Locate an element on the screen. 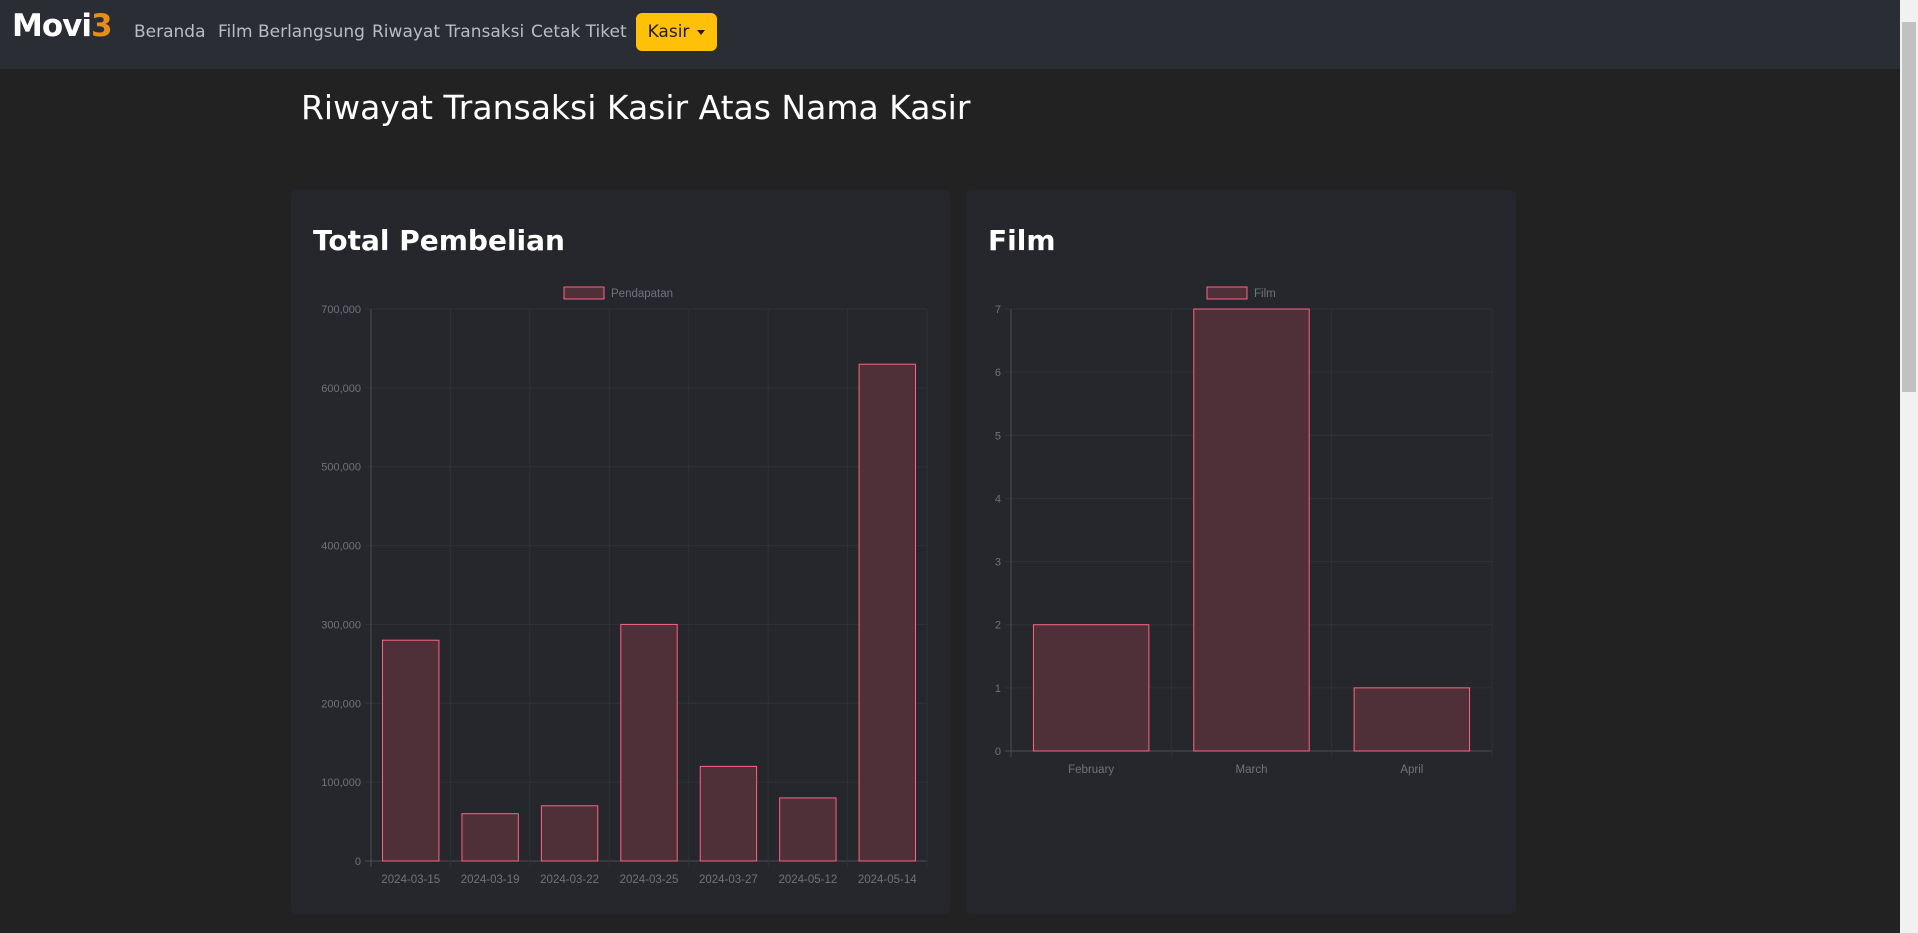 The width and height of the screenshot is (1918, 933). film-x-tick-label: April is located at coordinates (1411, 770).